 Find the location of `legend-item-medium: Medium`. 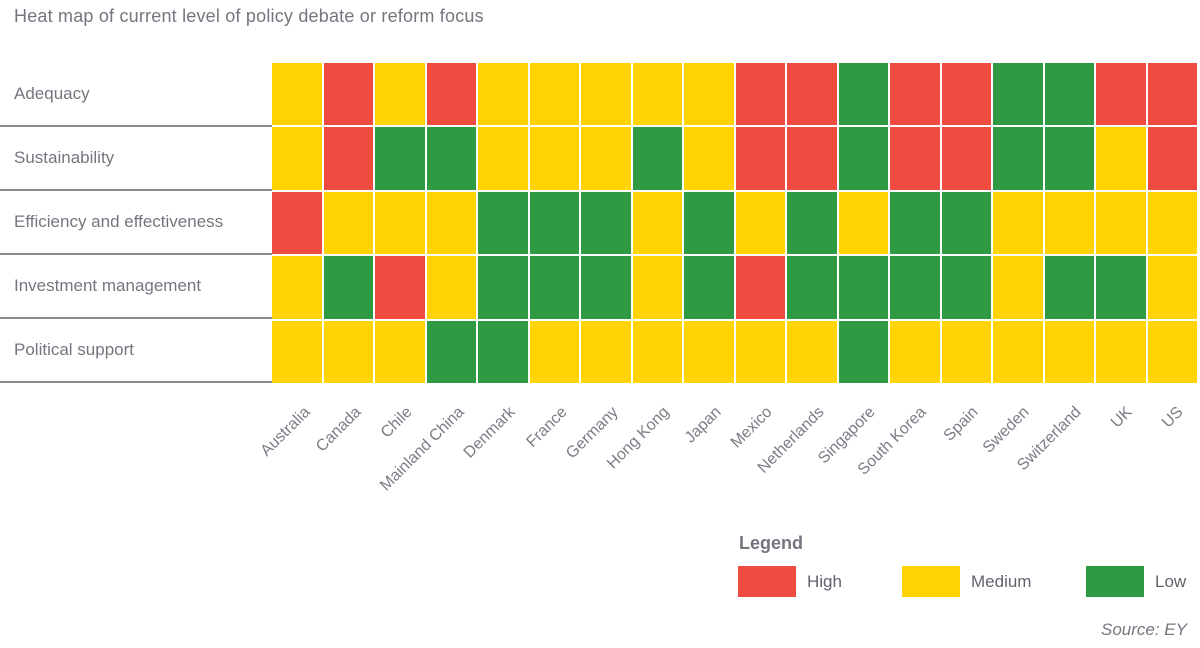

legend-item-medium: Medium is located at coordinates (966, 581).